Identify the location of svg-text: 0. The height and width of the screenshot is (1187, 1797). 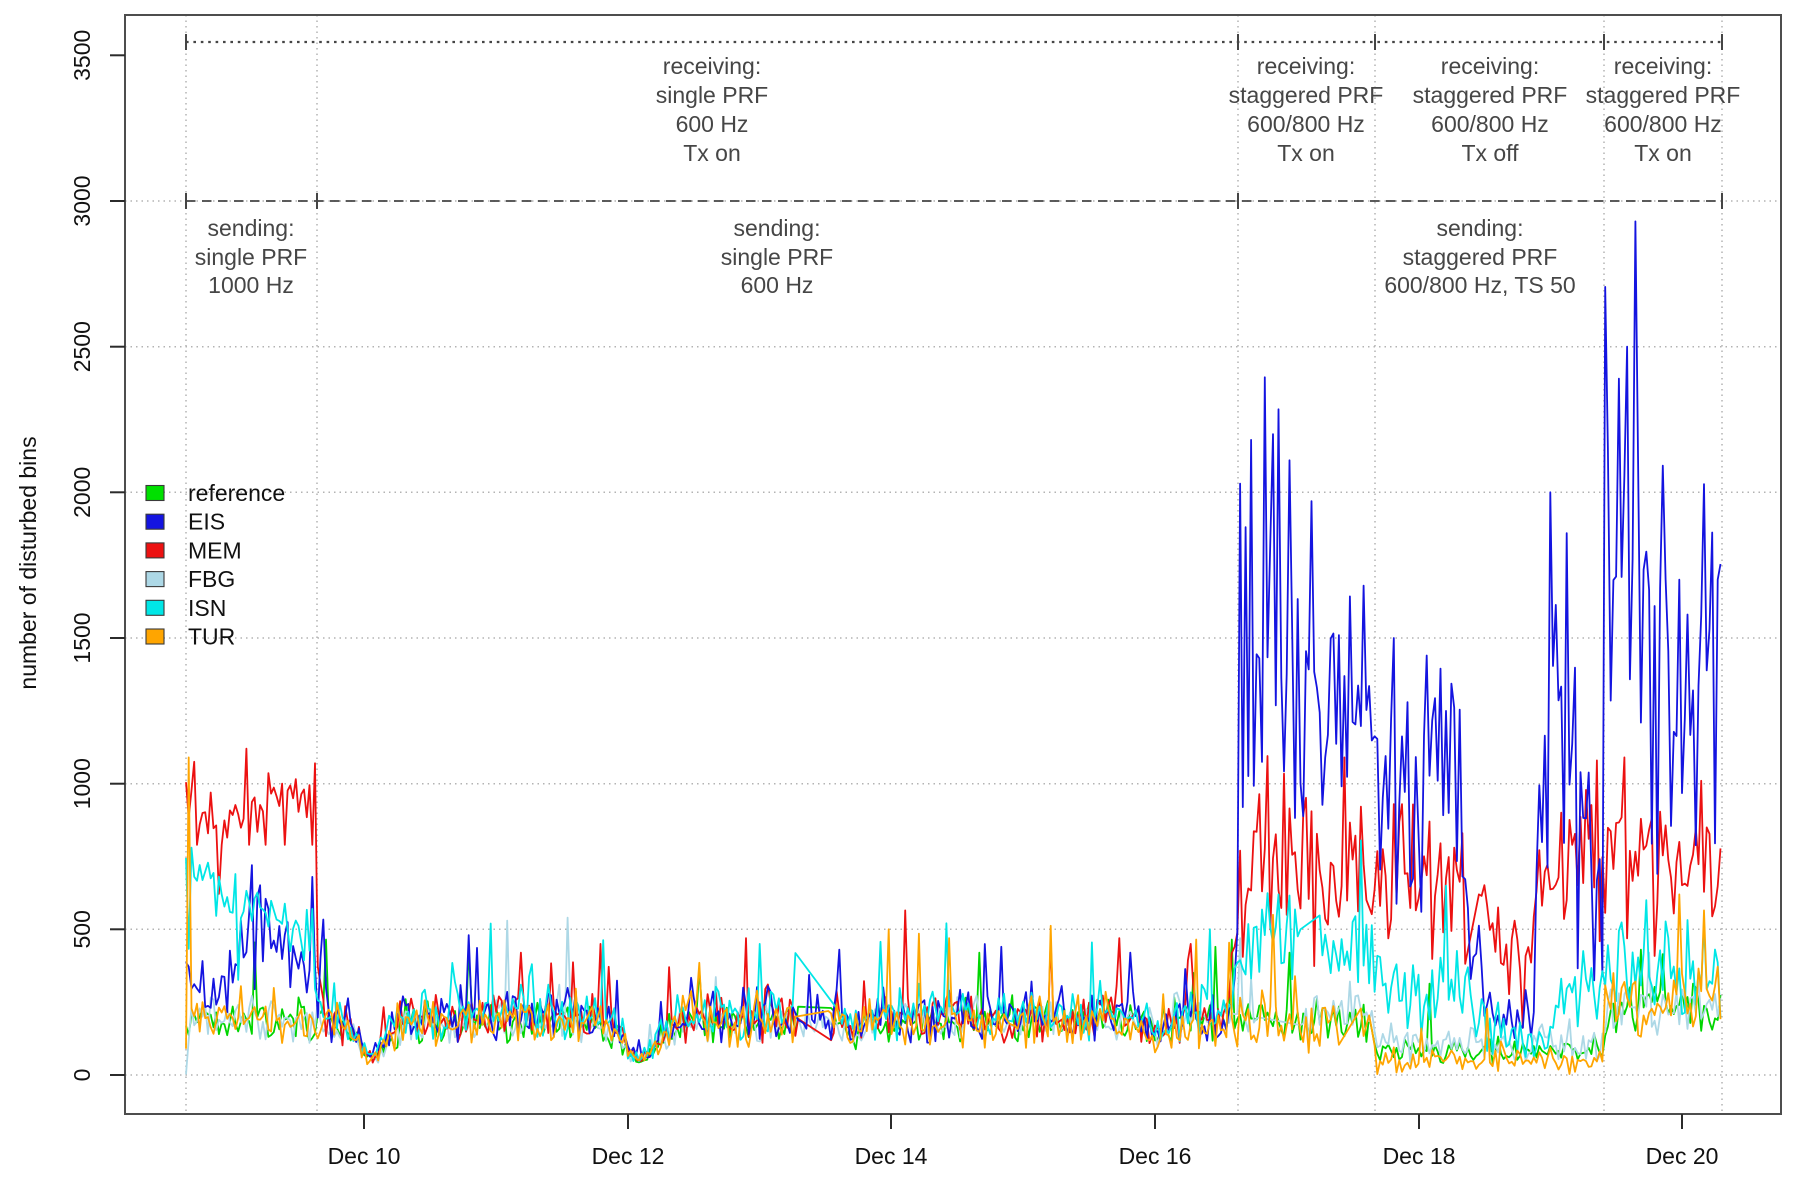
(82, 1075).